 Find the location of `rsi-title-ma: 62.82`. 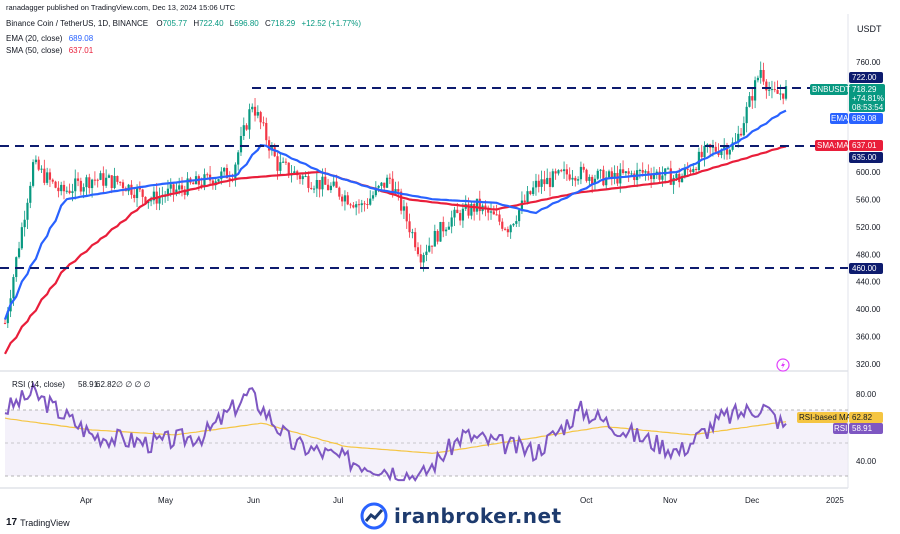

rsi-title-ma: 62.82 is located at coordinates (106, 384).